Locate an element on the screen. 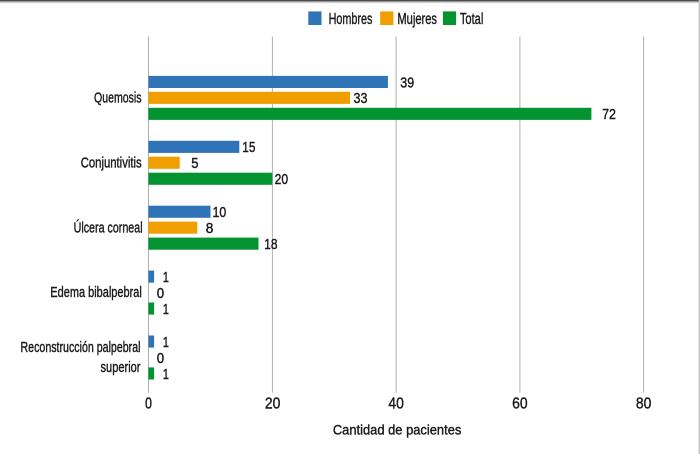 This screenshot has width=700, height=454. svg-text: Hombres is located at coordinates (351, 19).